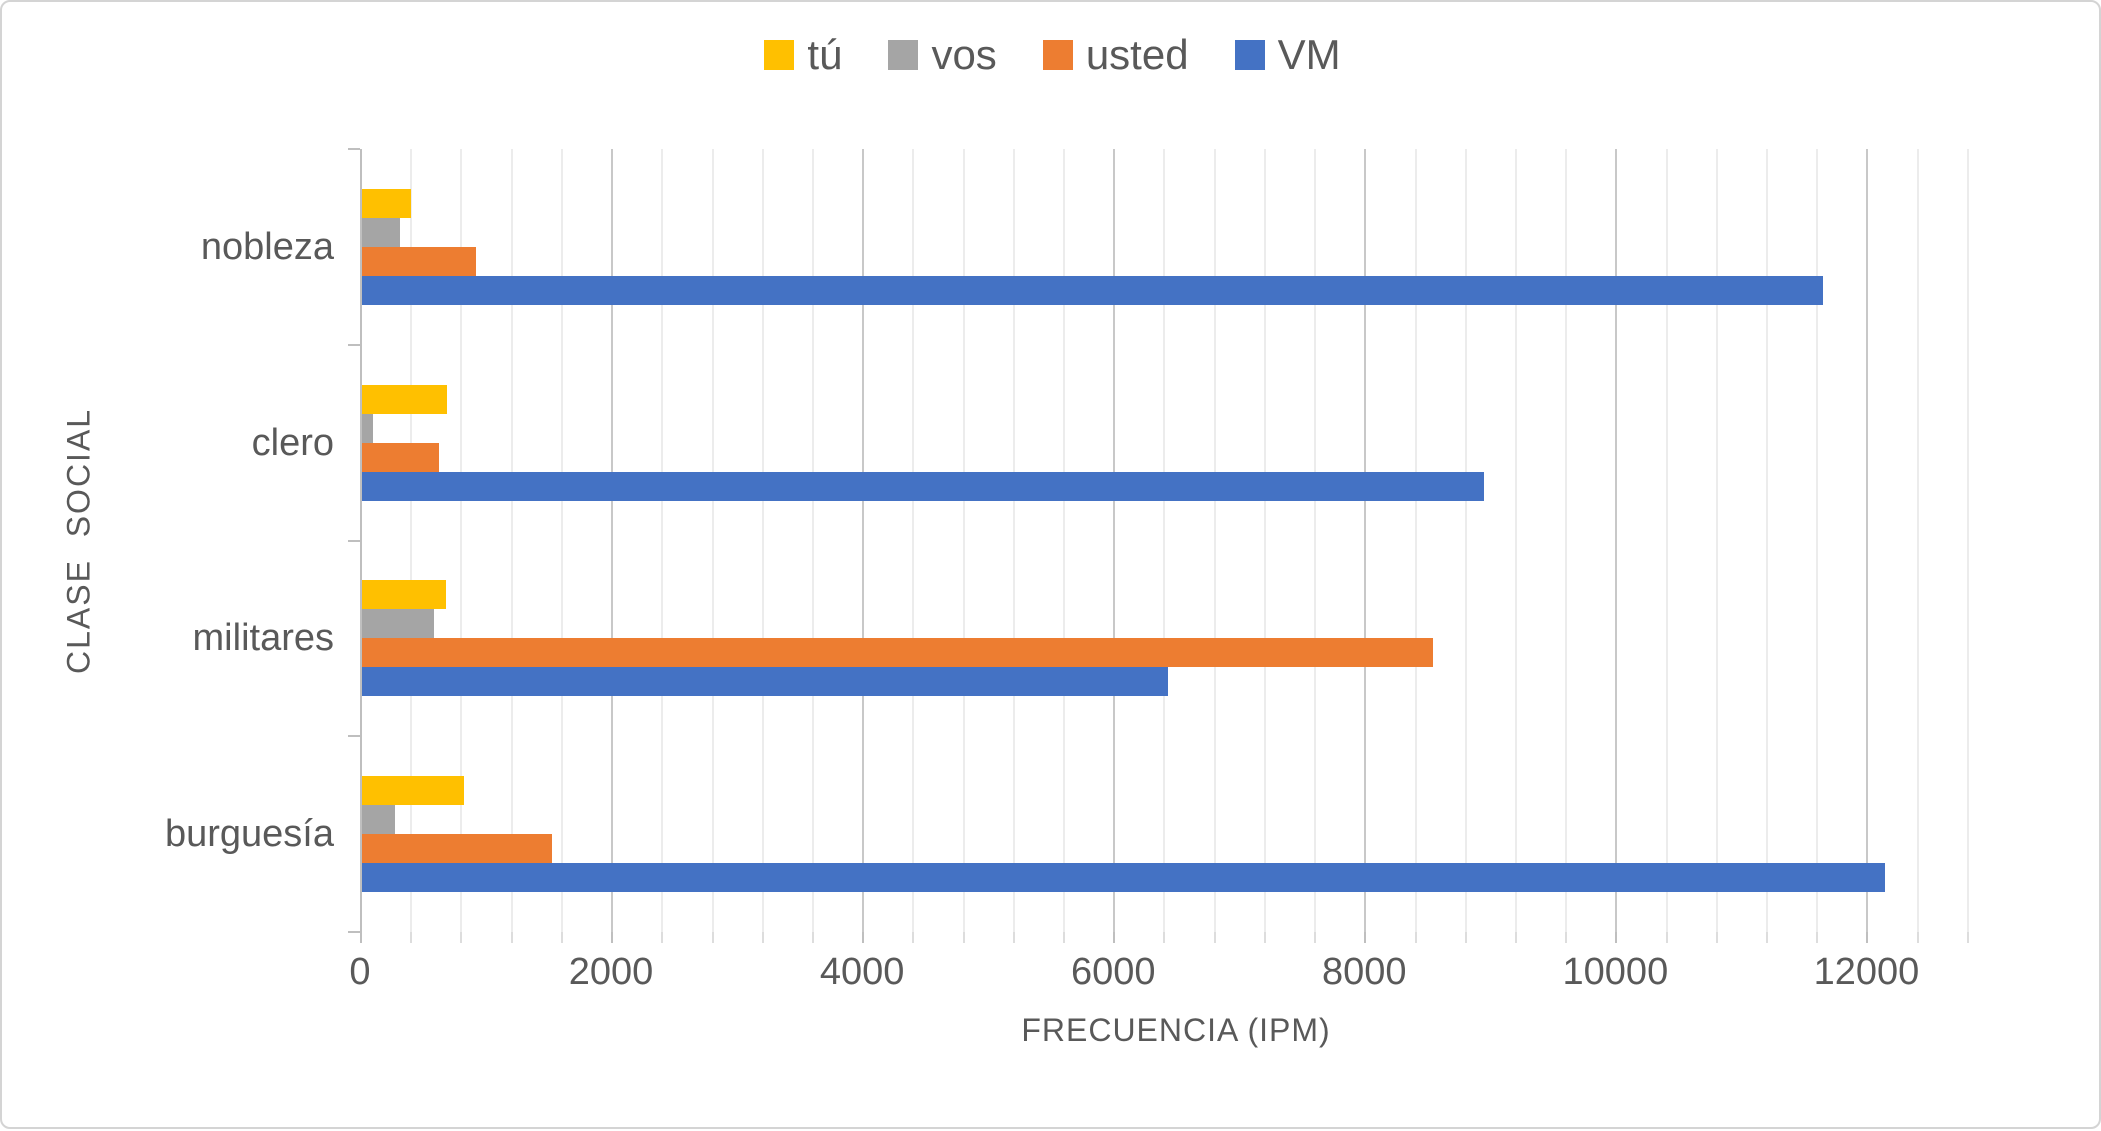 This screenshot has height=1131, width=2101. I want to click on bar-tu-militares, so click(404, 595).